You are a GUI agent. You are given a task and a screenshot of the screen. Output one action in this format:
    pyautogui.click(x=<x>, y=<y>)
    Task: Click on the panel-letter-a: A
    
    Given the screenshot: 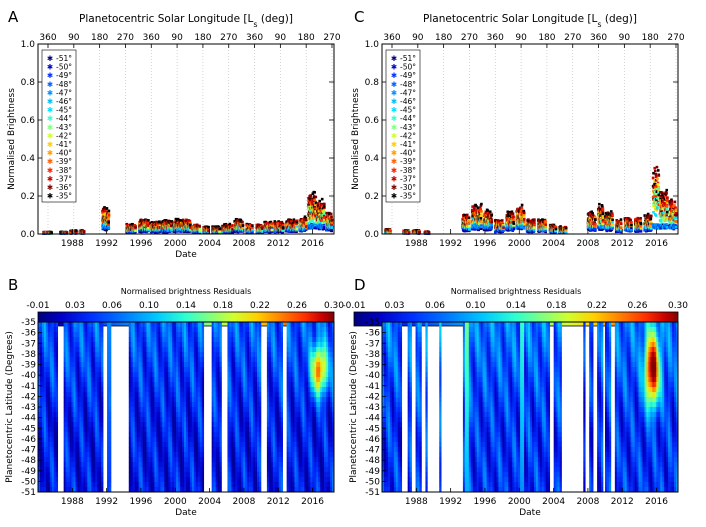 What is the action you would take?
    pyautogui.click(x=13, y=17)
    